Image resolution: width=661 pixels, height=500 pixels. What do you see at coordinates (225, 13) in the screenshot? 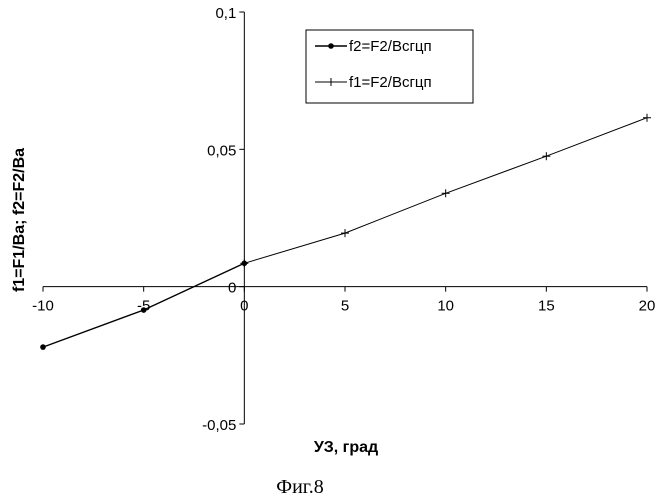
I see `y-tick-label: 0,1` at bounding box center [225, 13].